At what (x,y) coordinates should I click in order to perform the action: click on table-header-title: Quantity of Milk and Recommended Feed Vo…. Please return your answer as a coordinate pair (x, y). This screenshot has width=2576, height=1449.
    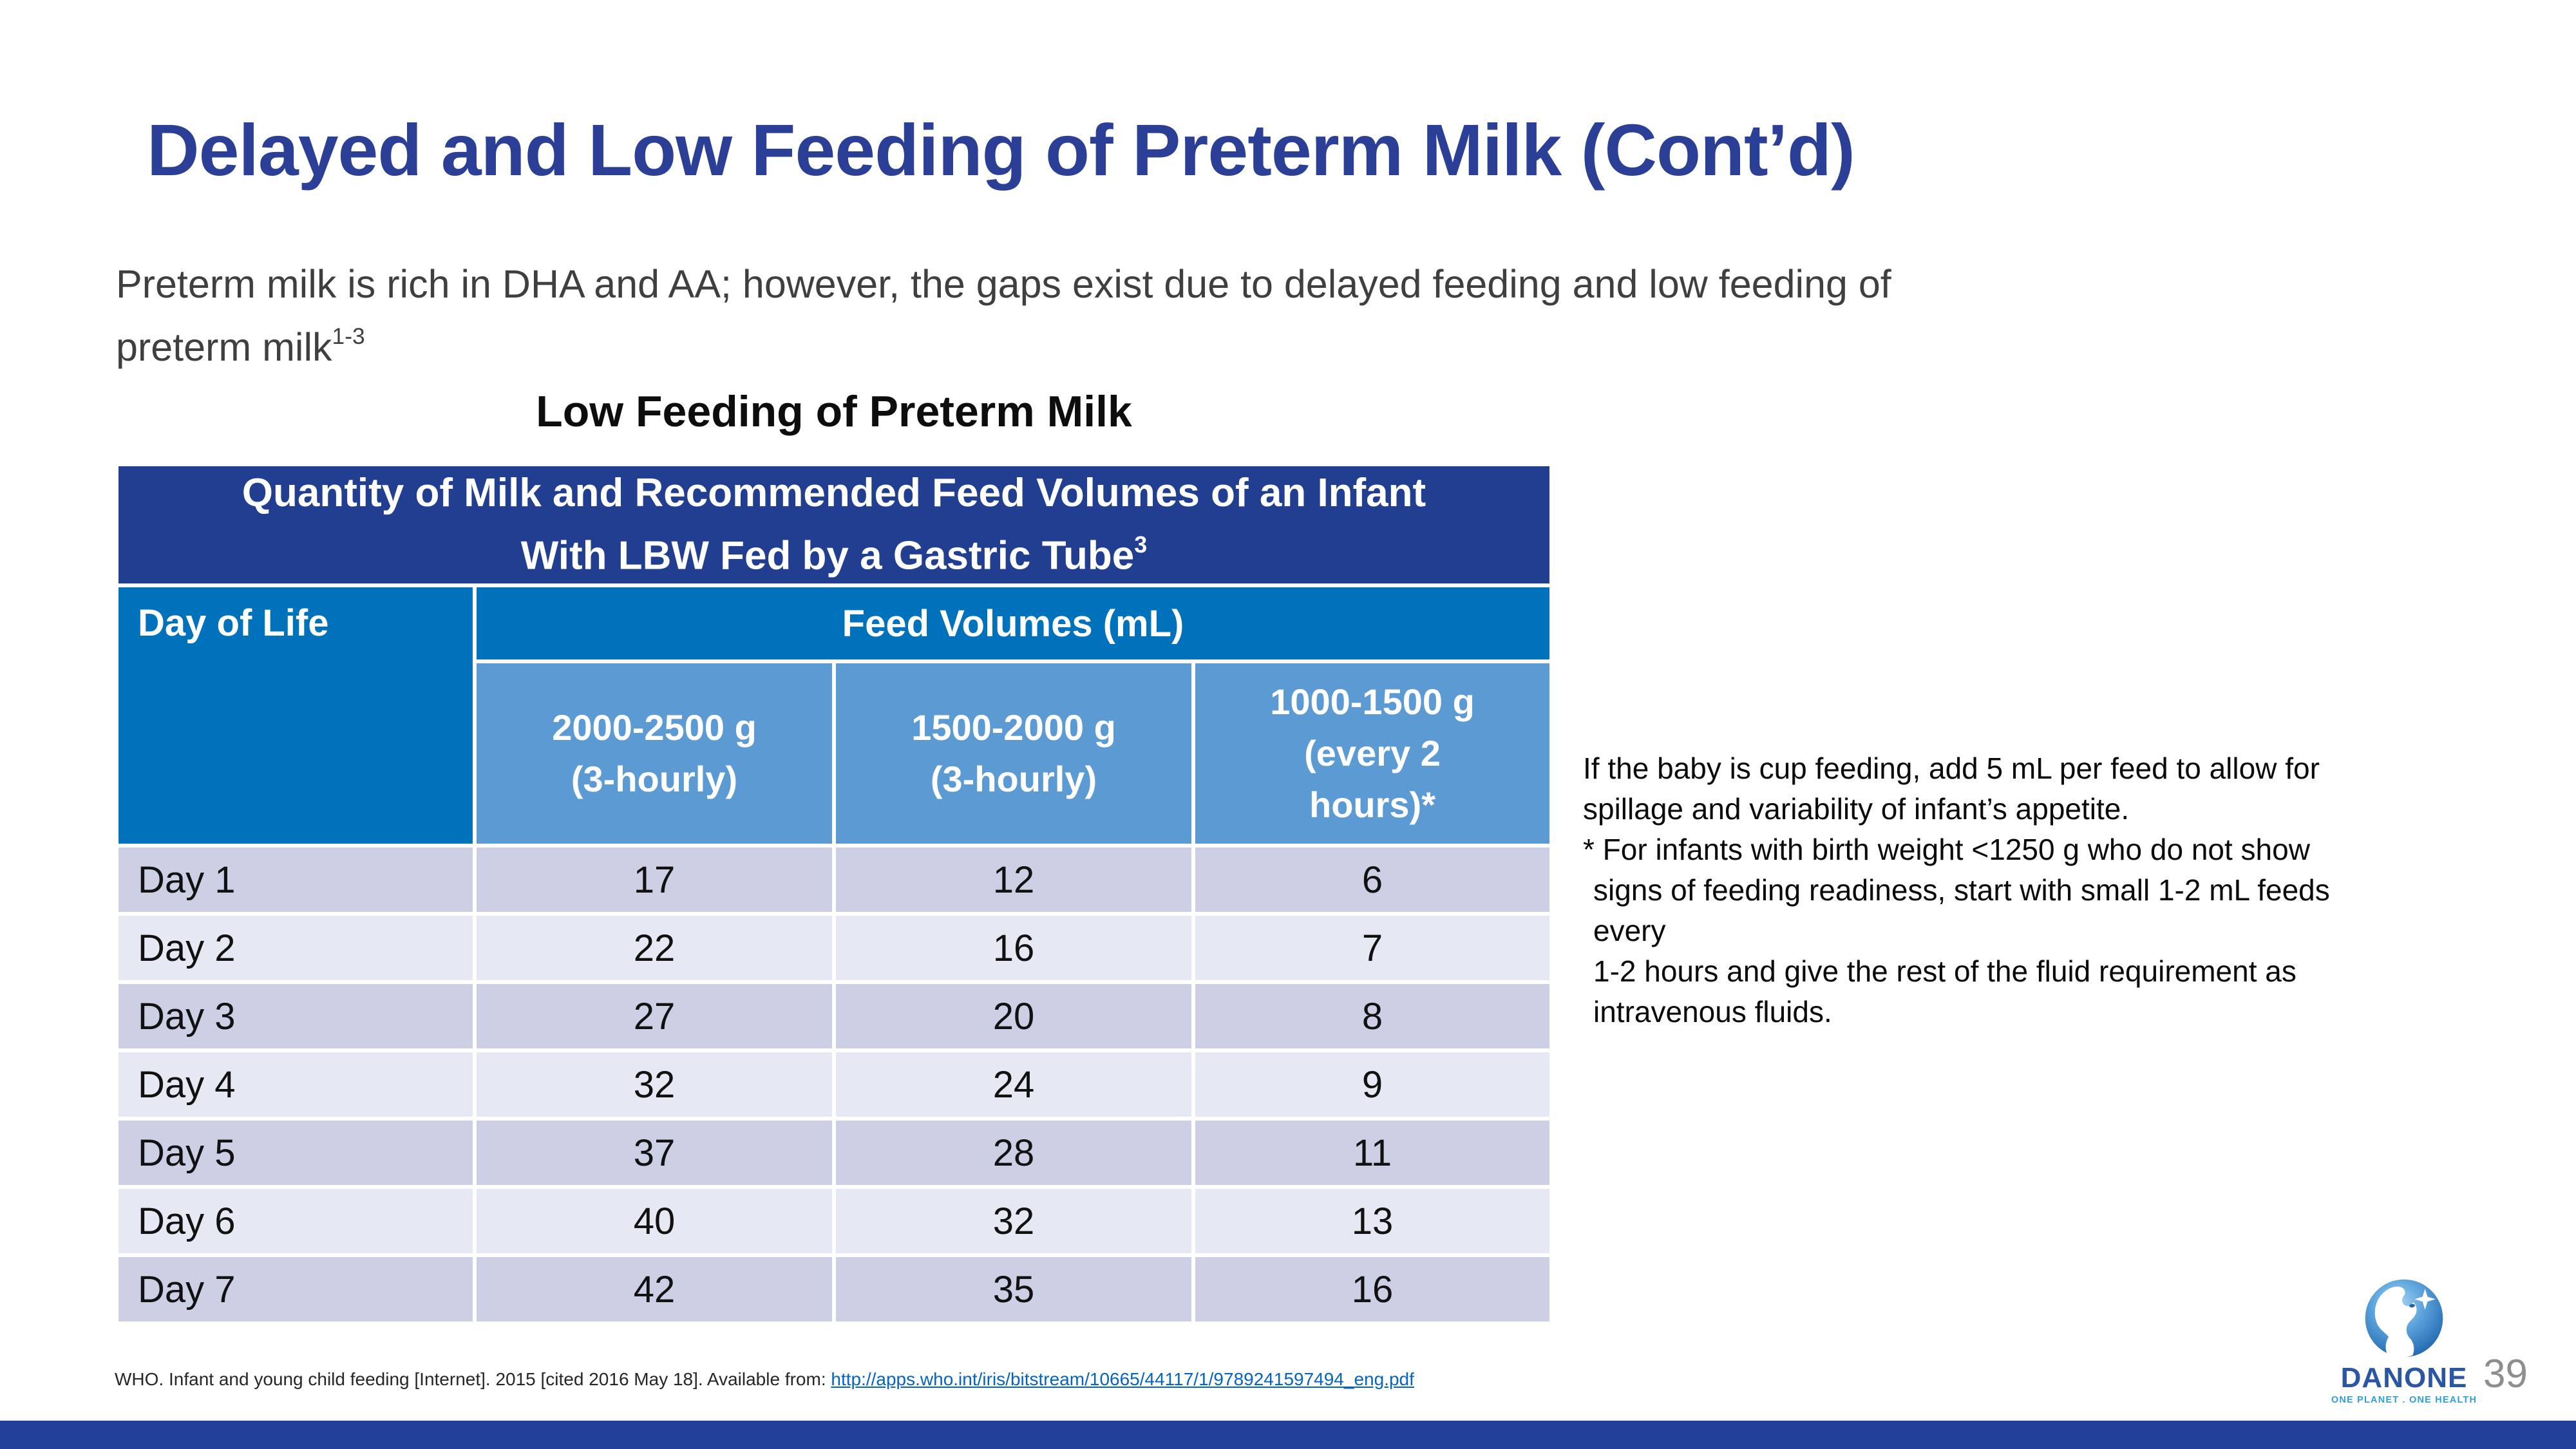
    Looking at the image, I should click on (834, 524).